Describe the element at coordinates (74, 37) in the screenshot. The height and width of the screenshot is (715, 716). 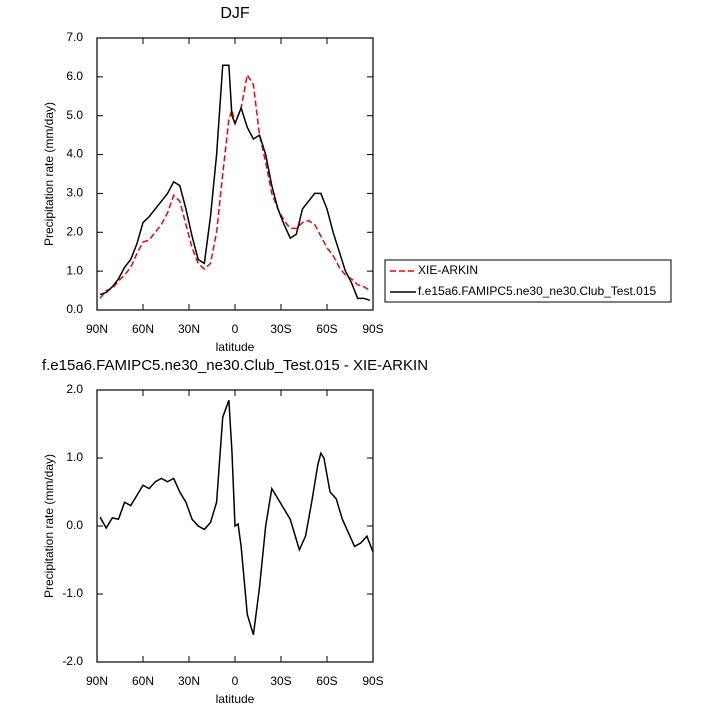
I see `y-tick-label: 7.0` at that location.